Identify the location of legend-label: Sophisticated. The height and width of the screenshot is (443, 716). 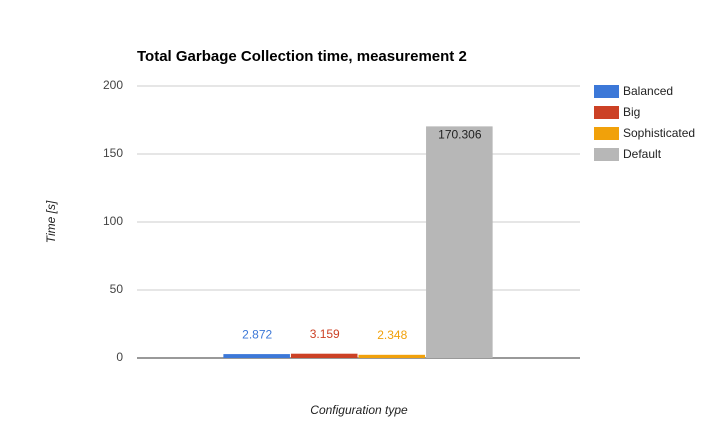
(659, 133).